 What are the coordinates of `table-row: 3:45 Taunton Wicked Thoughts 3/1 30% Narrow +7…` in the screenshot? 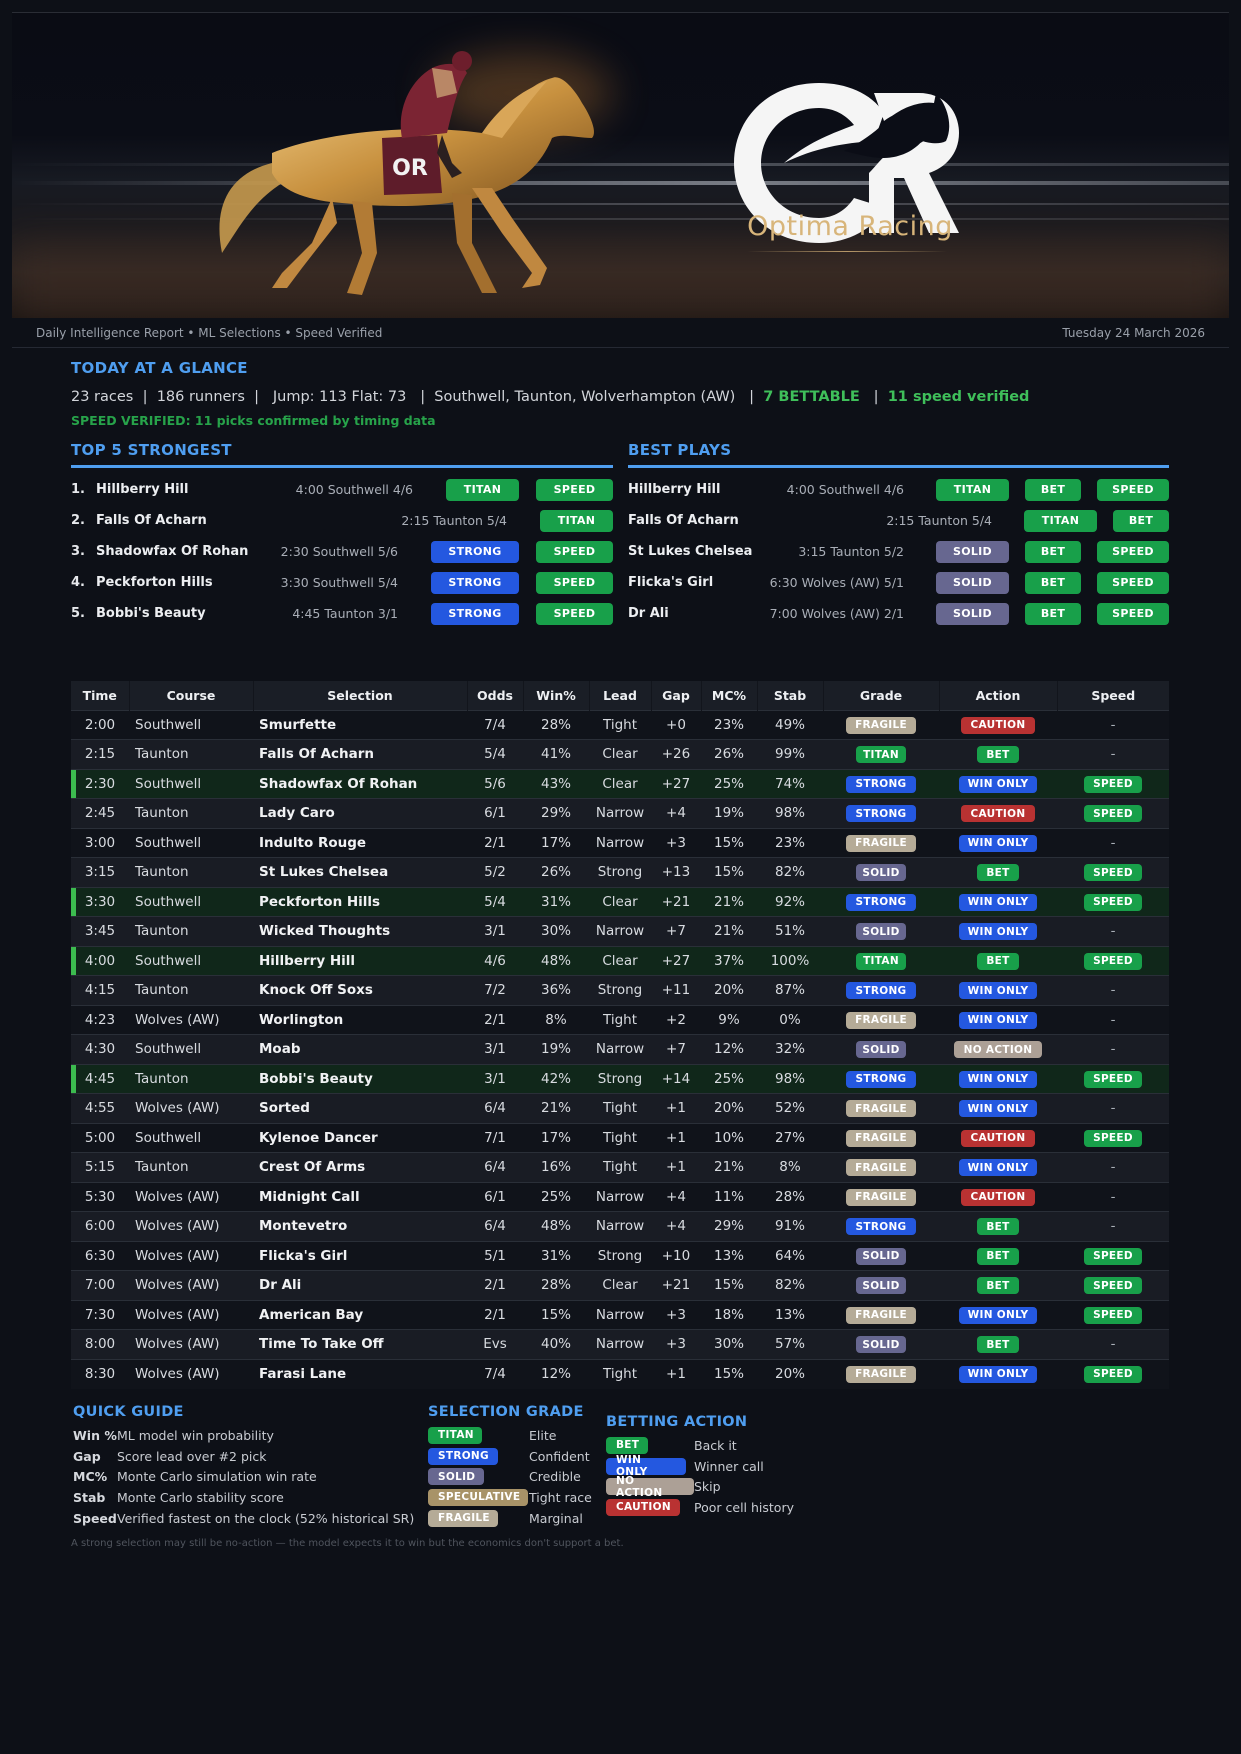 It's located at (620, 931).